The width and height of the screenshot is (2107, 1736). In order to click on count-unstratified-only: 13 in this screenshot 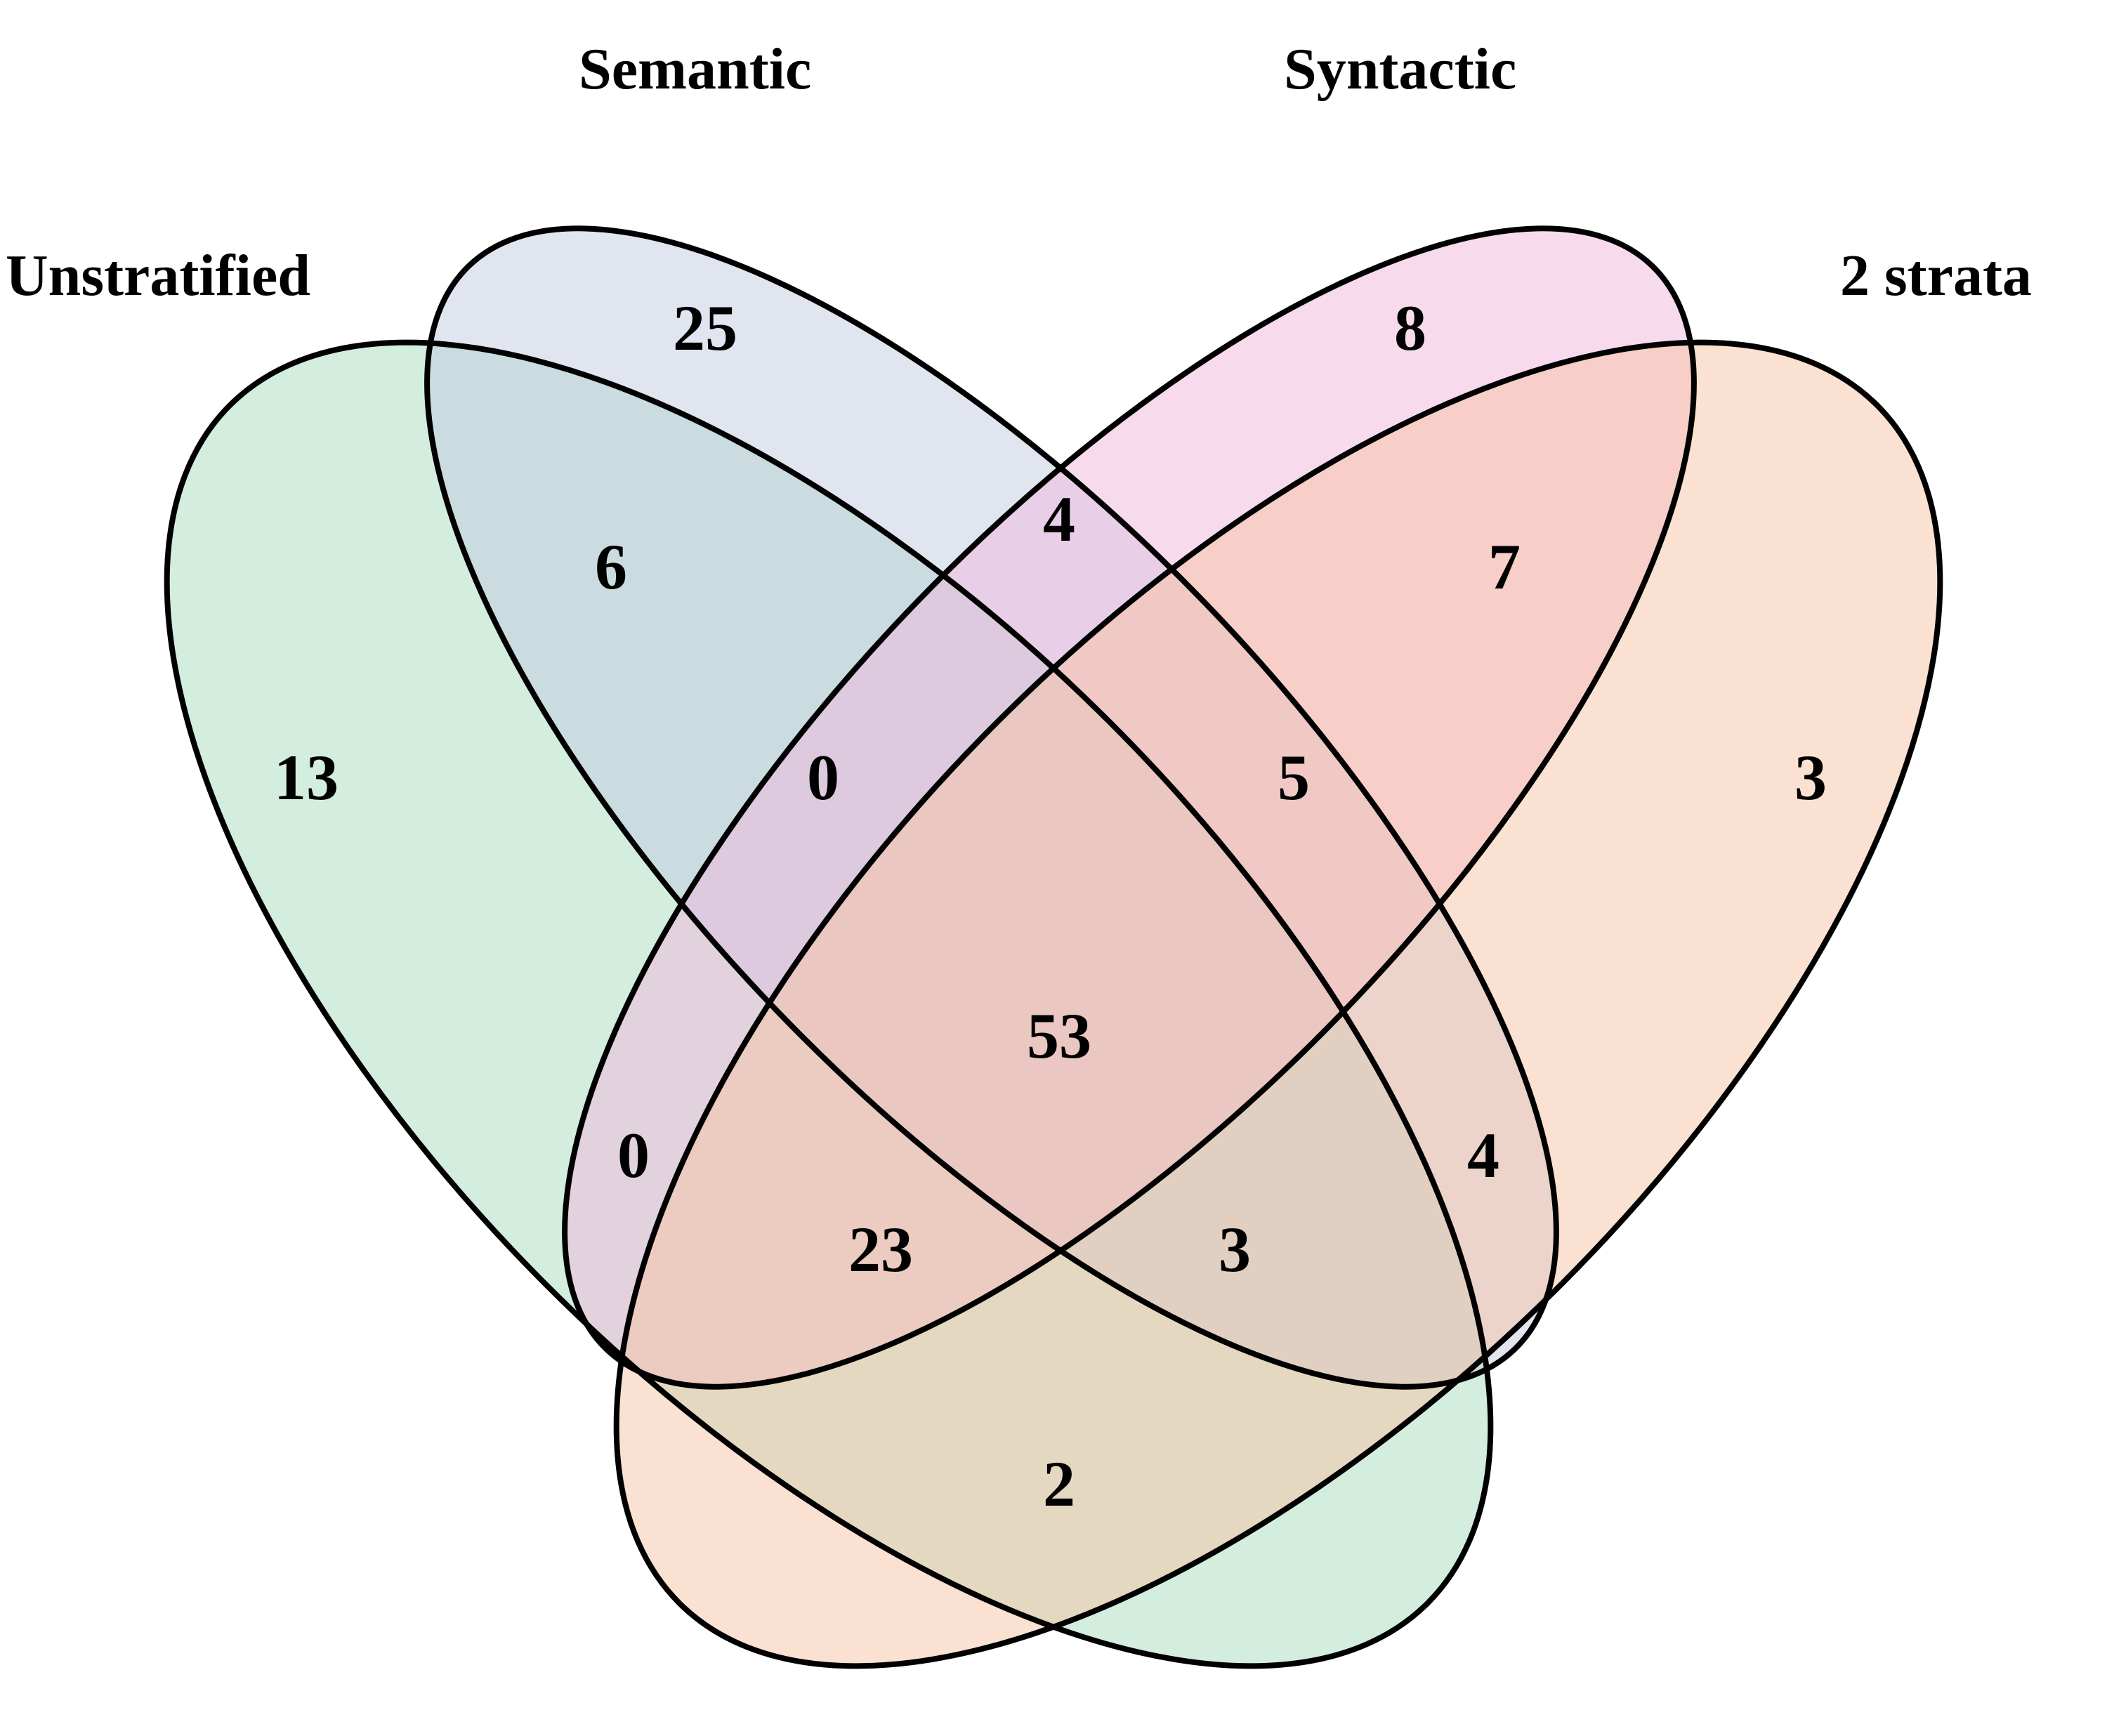, I will do `click(307, 777)`.